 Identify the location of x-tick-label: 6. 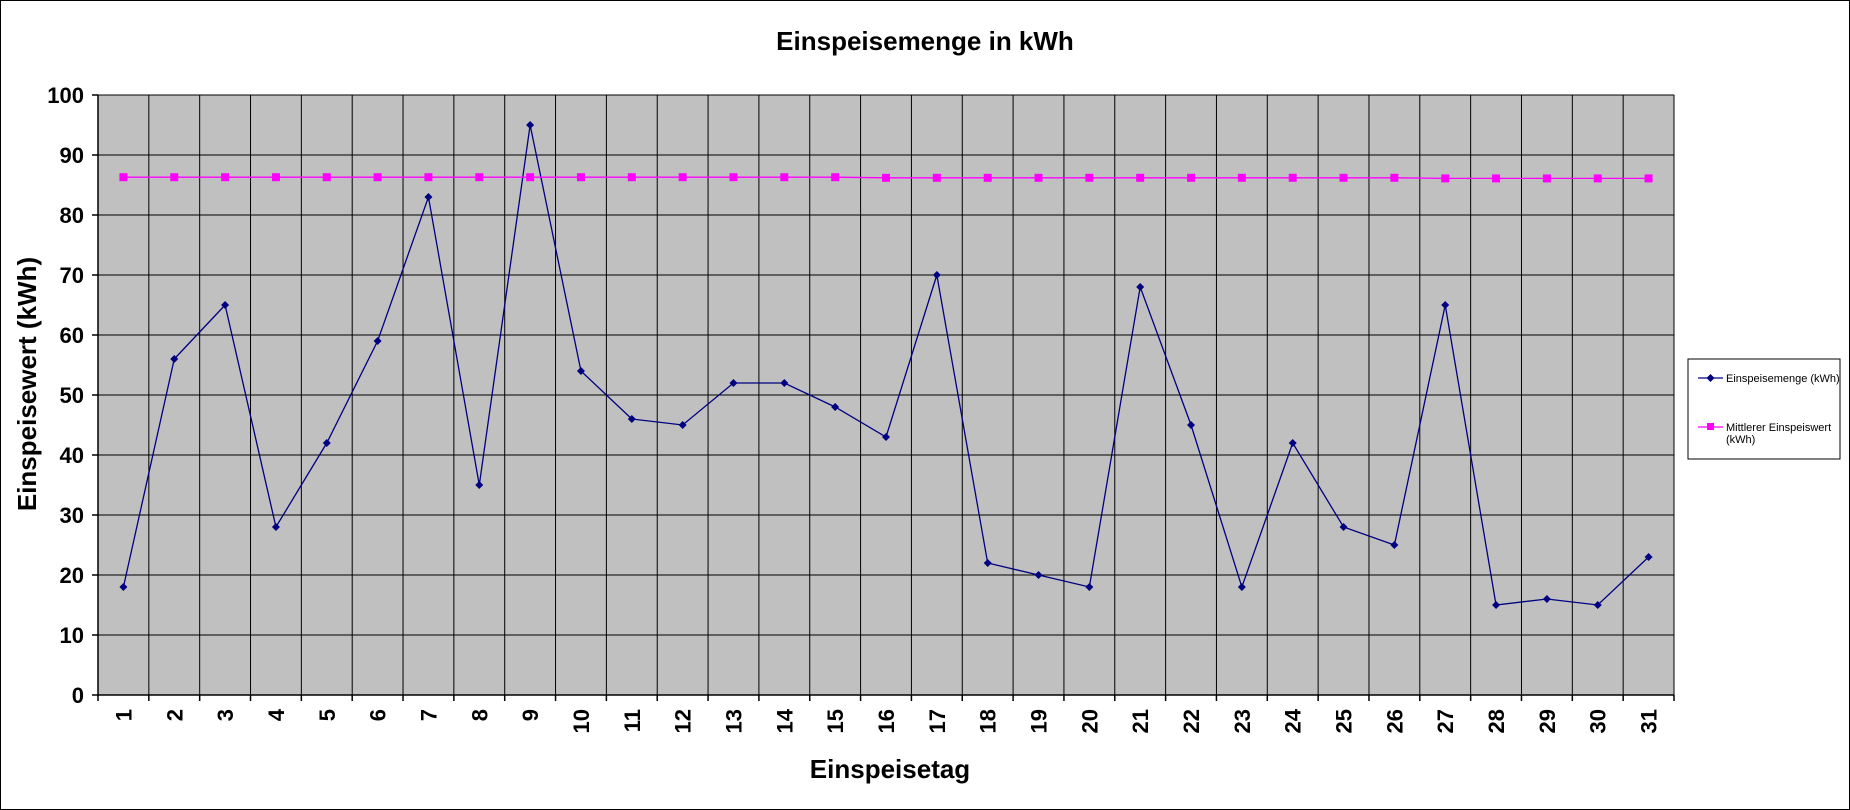
(378, 715).